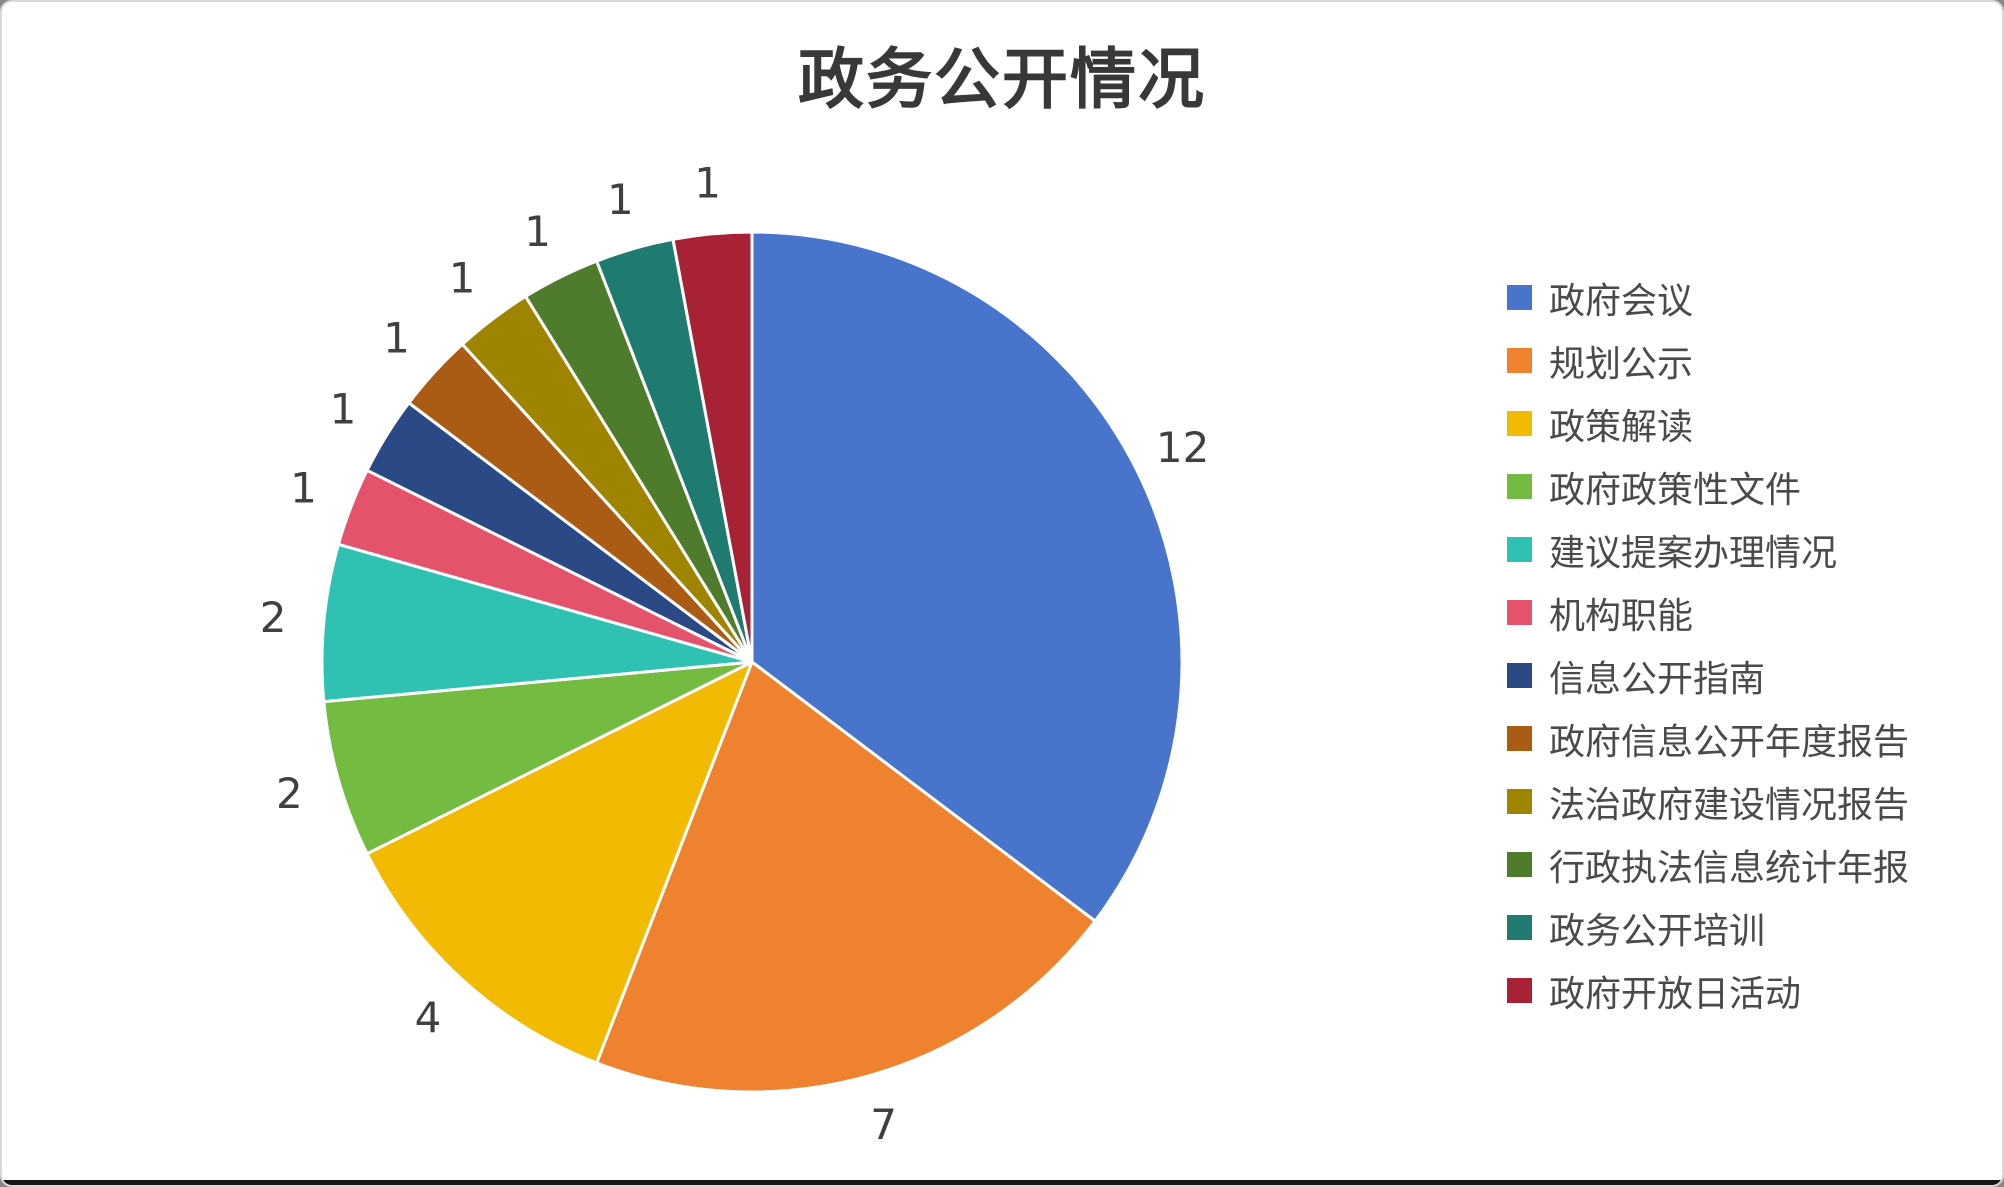 The height and width of the screenshot is (1187, 2004). I want to click on legend-label: 政策解读, so click(1621, 427).